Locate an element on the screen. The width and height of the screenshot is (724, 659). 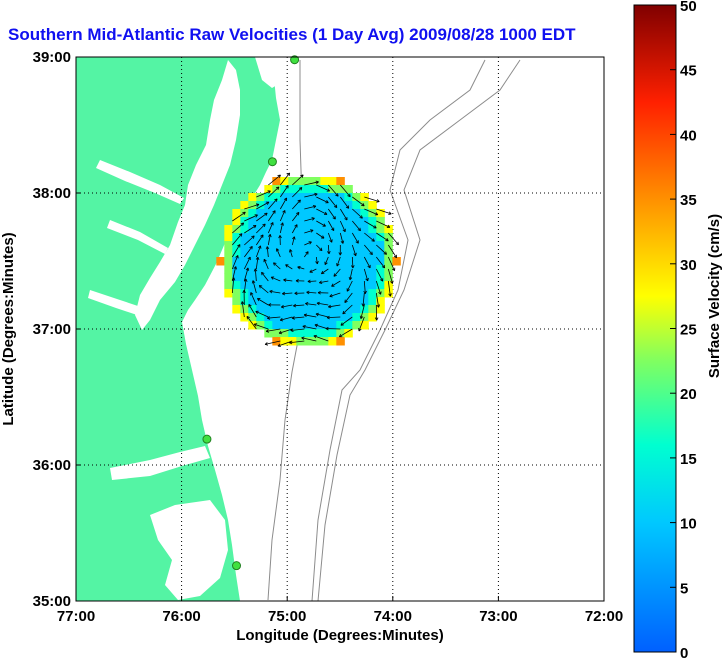
velocity-coverage is located at coordinates (308, 261).